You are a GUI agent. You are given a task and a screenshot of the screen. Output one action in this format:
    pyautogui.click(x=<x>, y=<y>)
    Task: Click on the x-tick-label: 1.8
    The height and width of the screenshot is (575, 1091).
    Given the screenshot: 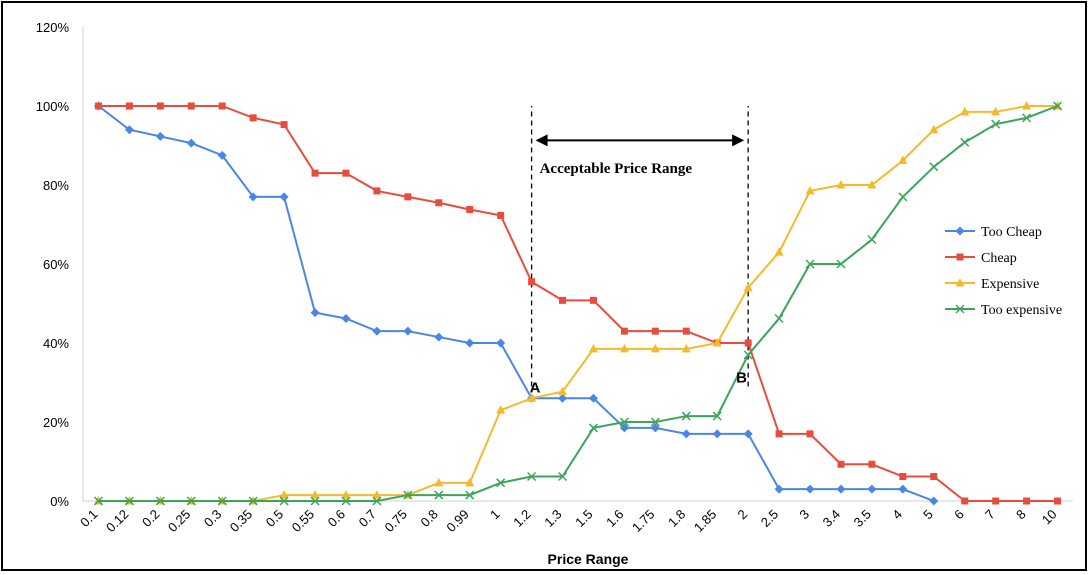 What is the action you would take?
    pyautogui.click(x=676, y=518)
    